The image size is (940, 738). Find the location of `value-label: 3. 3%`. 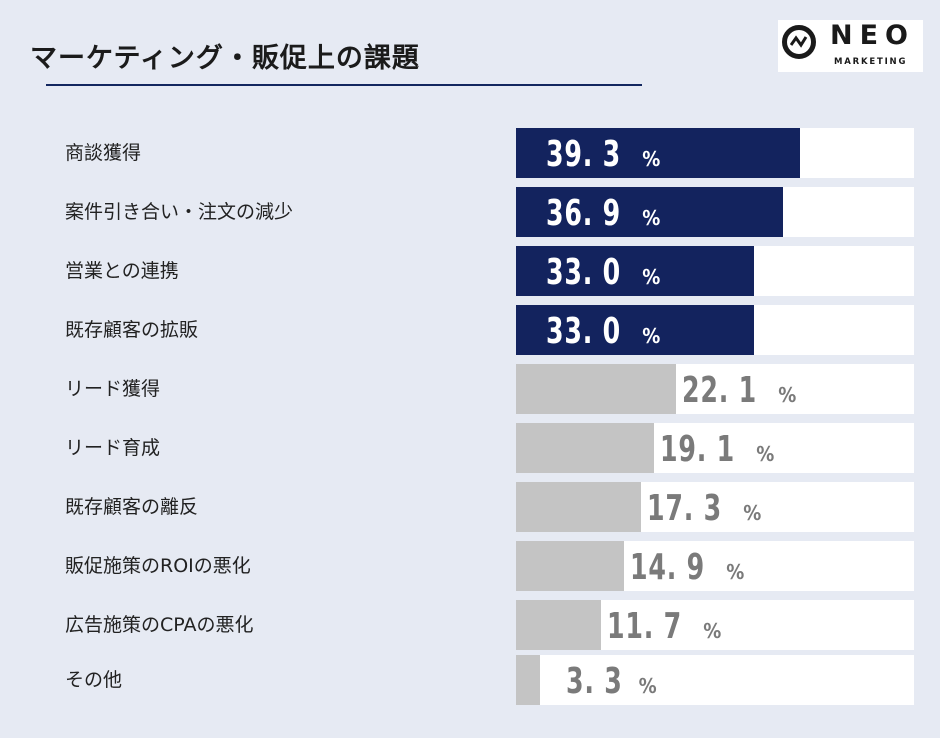

value-label: 3. 3% is located at coordinates (611, 680).